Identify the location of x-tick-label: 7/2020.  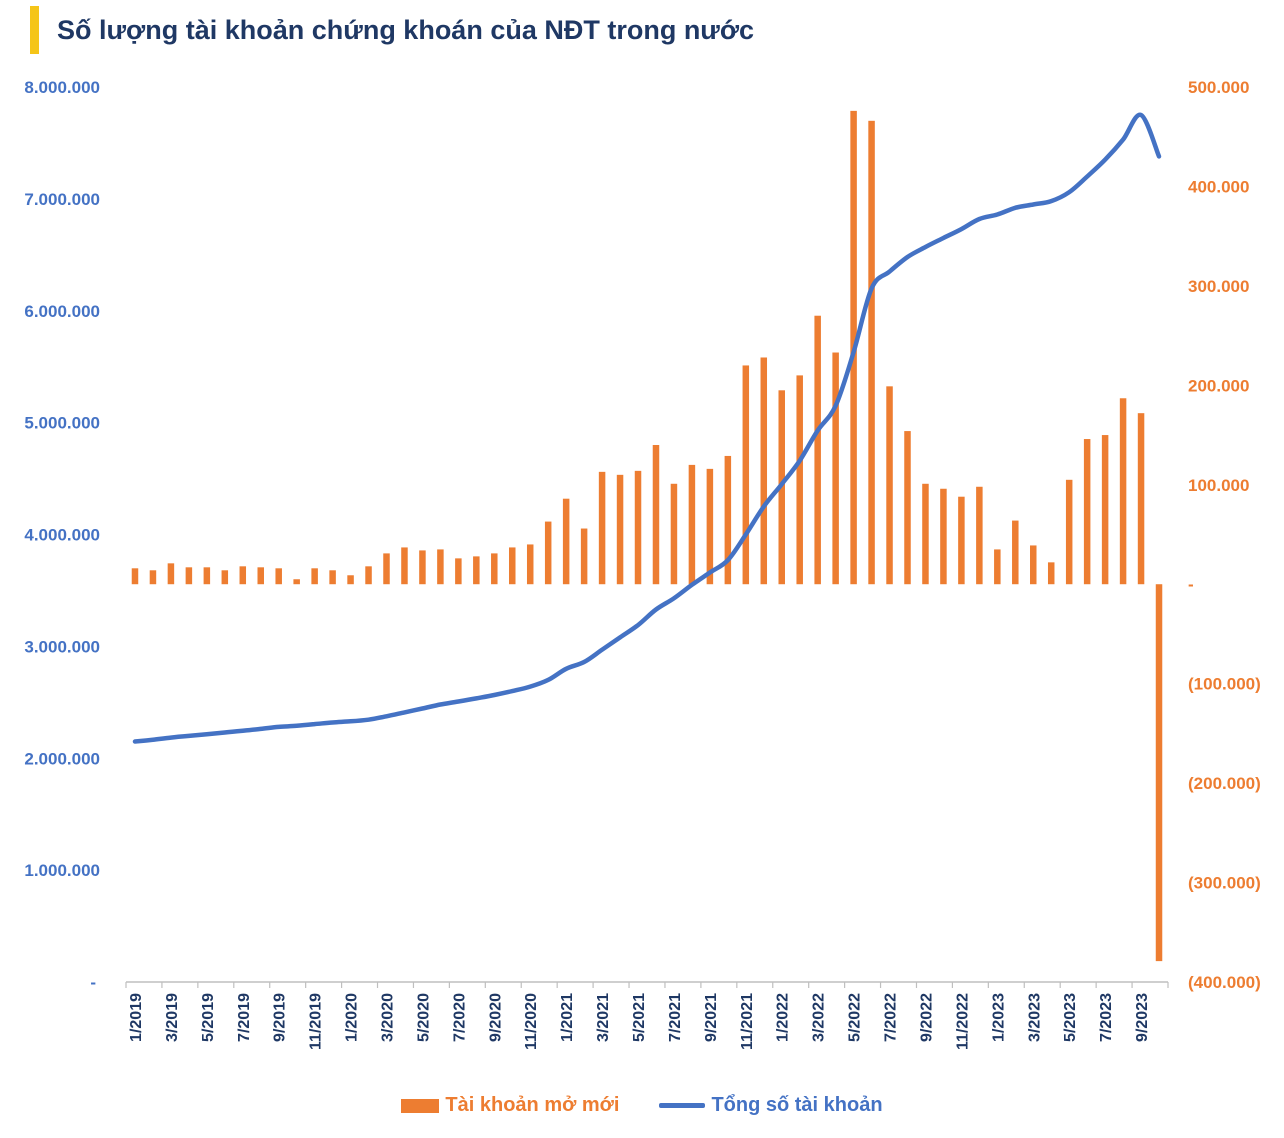
(459, 1017).